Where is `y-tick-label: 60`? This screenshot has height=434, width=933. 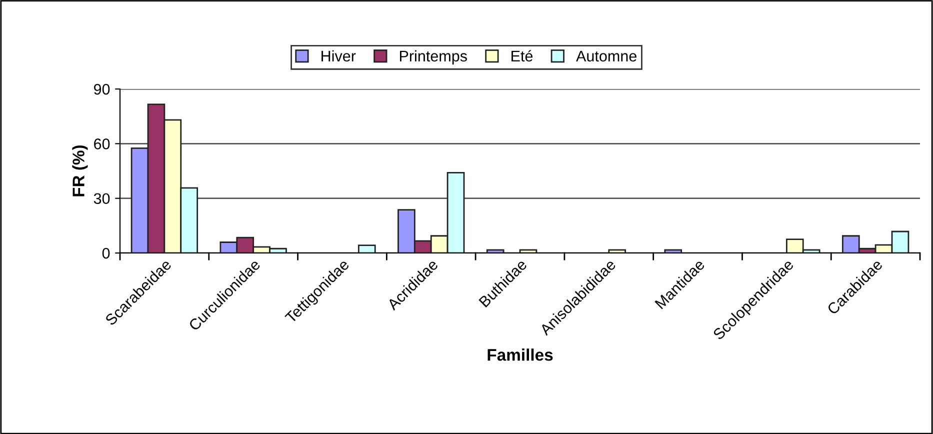 y-tick-label: 60 is located at coordinates (102, 144).